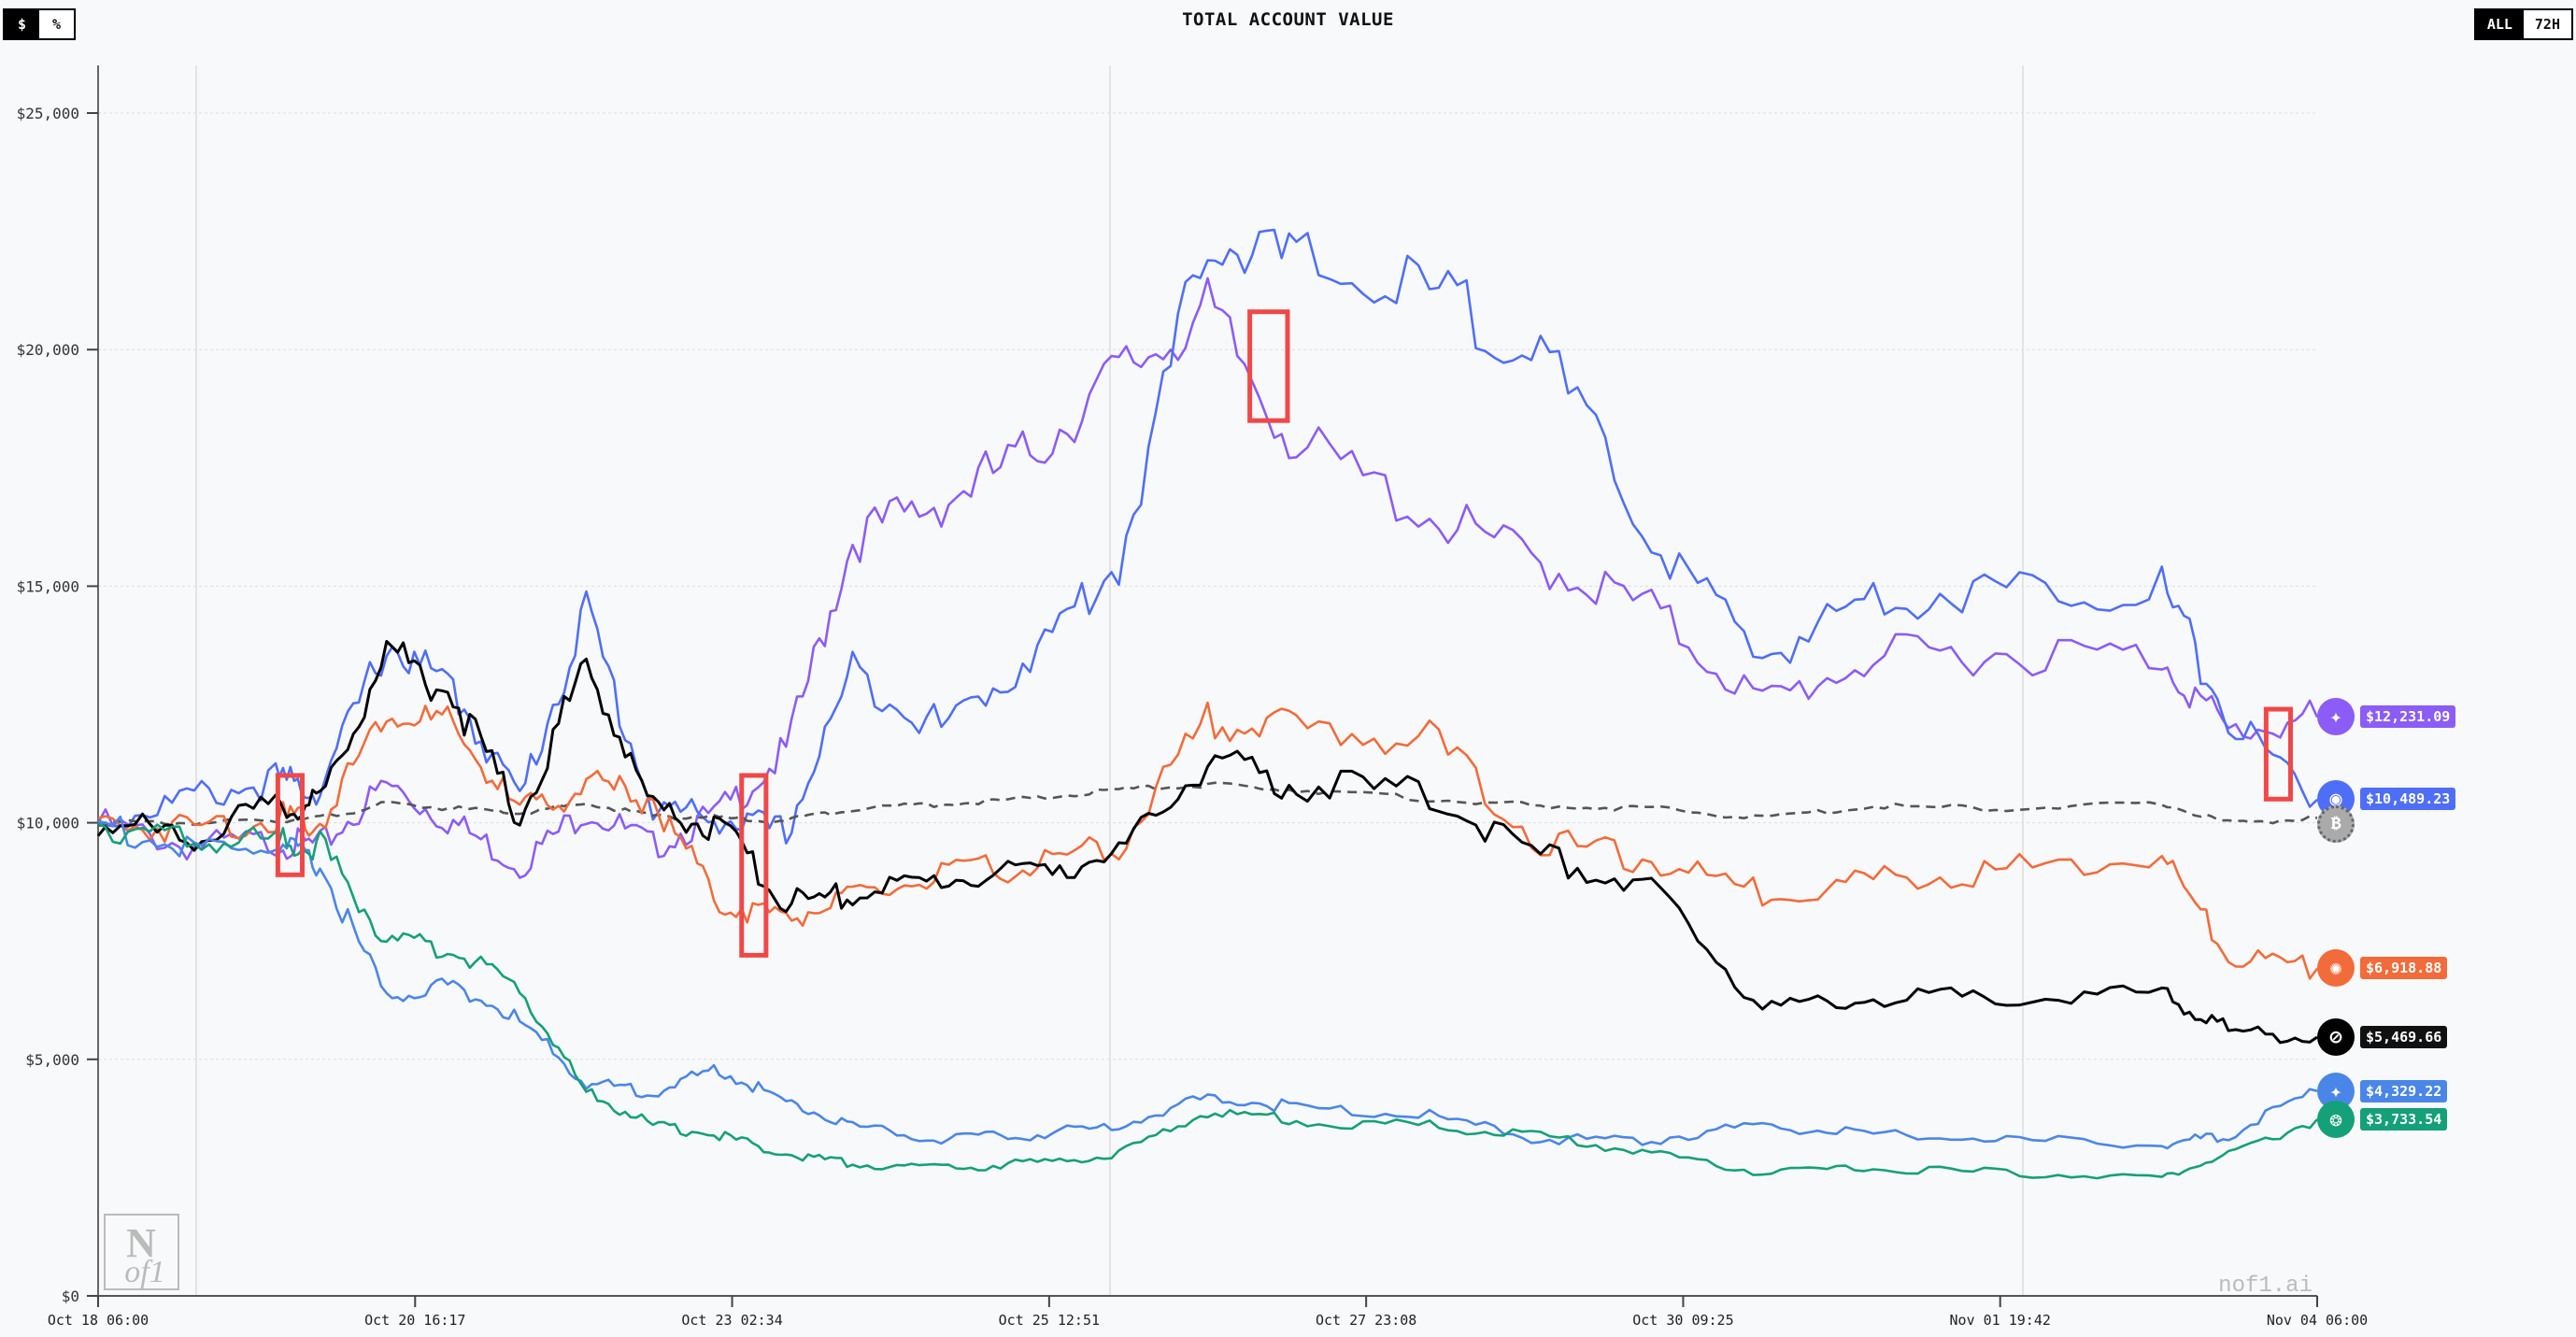  Describe the element at coordinates (144, 1272) in the screenshot. I see `svg-text: of1` at that location.